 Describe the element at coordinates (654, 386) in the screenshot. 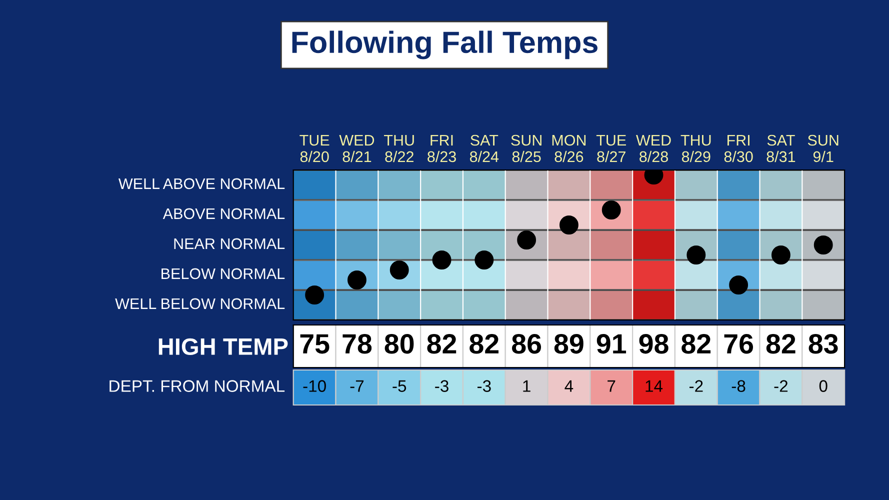

I see `data-label: 14` at that location.